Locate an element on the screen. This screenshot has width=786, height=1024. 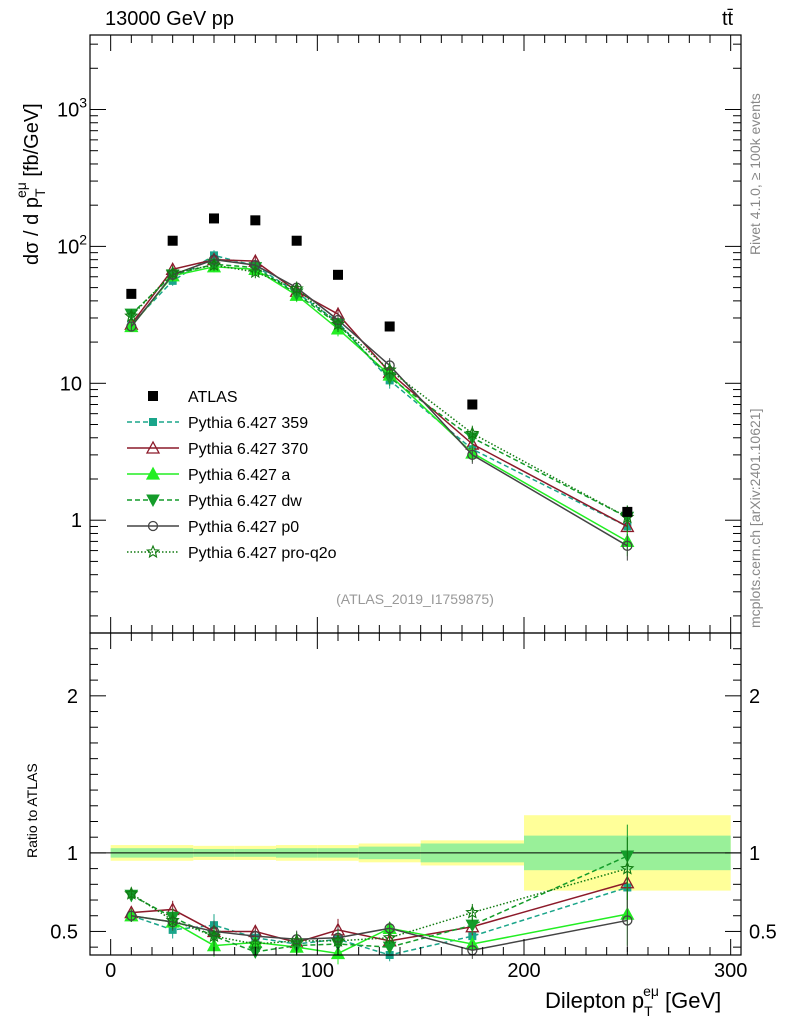
mcplots-label: mcplots.cern.ch [arXiv:2401.10621] is located at coordinates (755, 518).